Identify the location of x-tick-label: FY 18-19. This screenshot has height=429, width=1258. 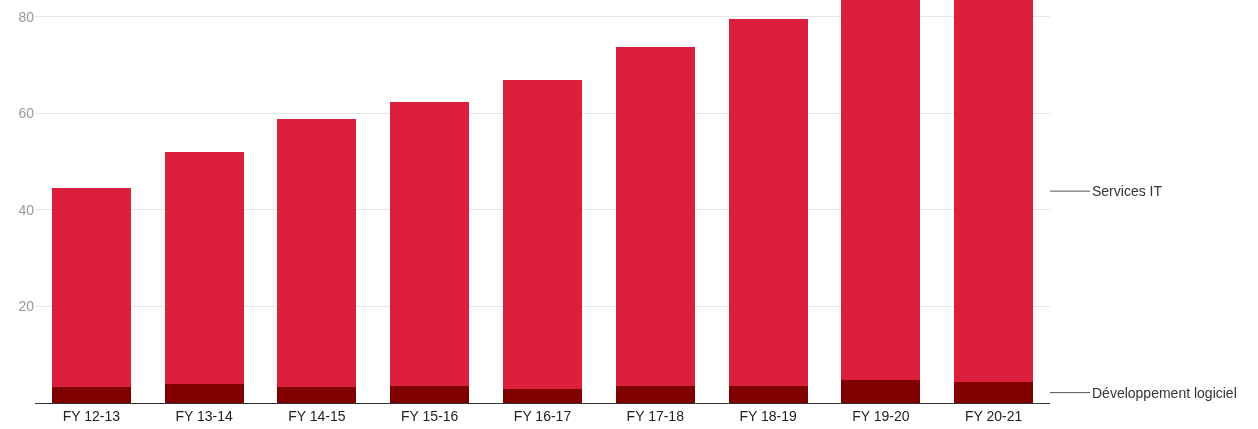
(768, 415).